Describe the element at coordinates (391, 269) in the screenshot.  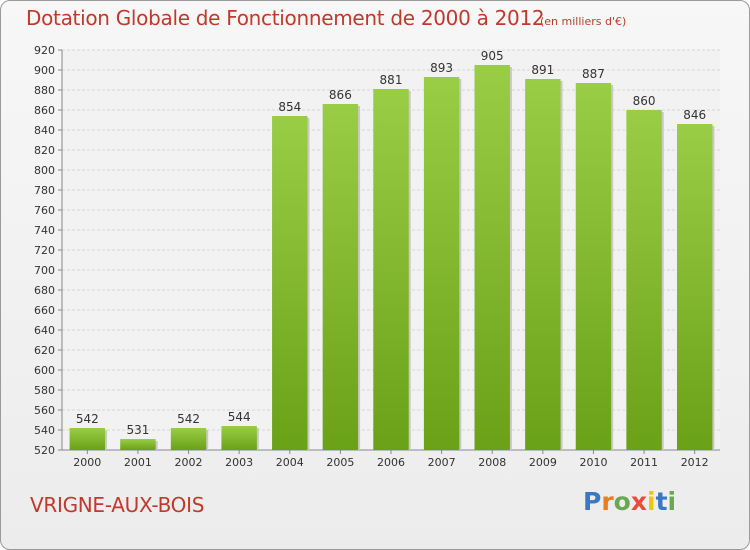
I see `bar-2006` at that location.